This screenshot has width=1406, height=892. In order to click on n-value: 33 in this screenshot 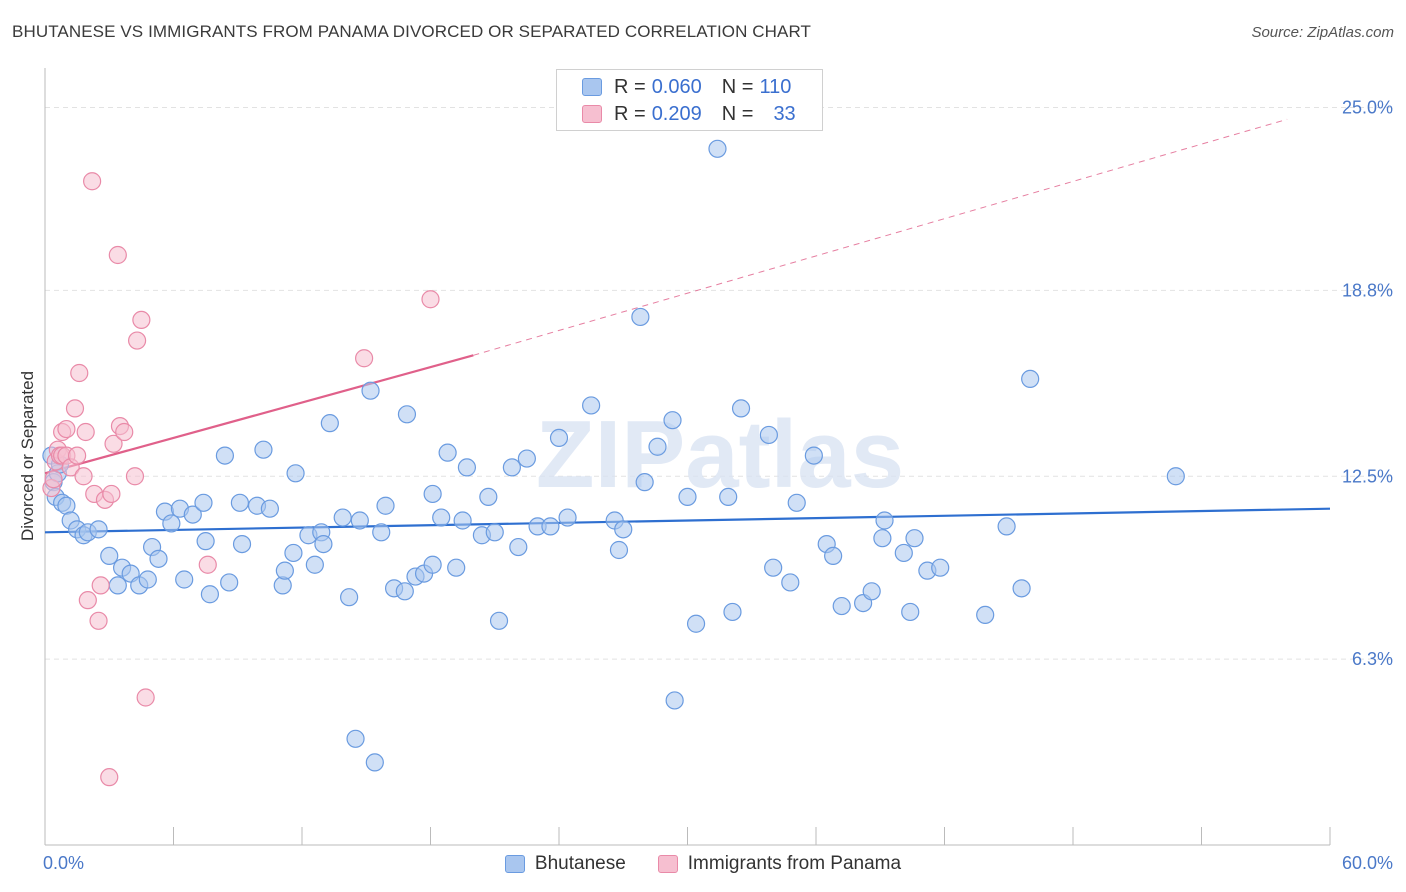, I will do `click(784, 113)`.